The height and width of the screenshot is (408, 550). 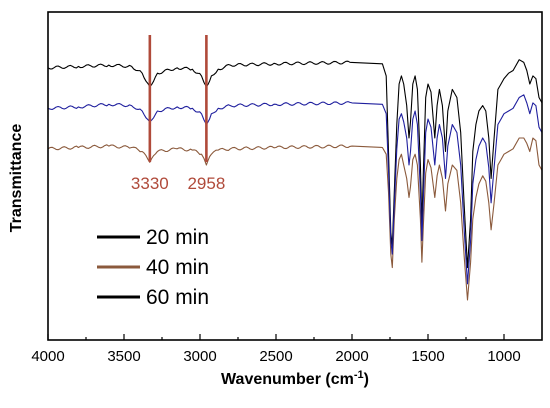 I want to click on x-tick-label-1000: 1000, so click(x=503, y=356).